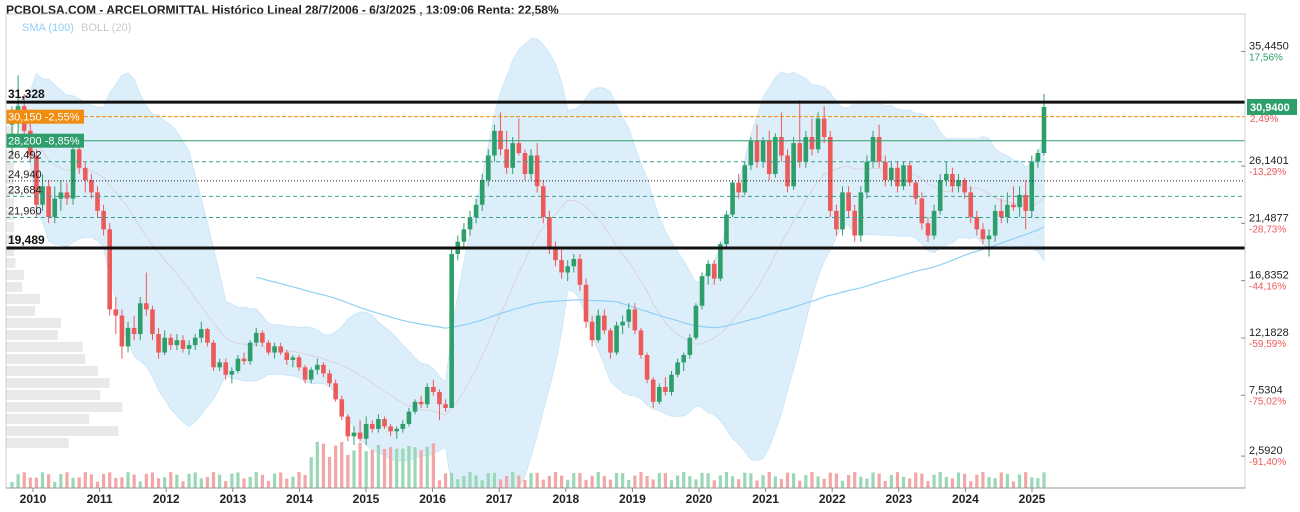 This screenshot has width=1300, height=512. Describe the element at coordinates (765, 499) in the screenshot. I see `x-tick-label: 2021` at that location.